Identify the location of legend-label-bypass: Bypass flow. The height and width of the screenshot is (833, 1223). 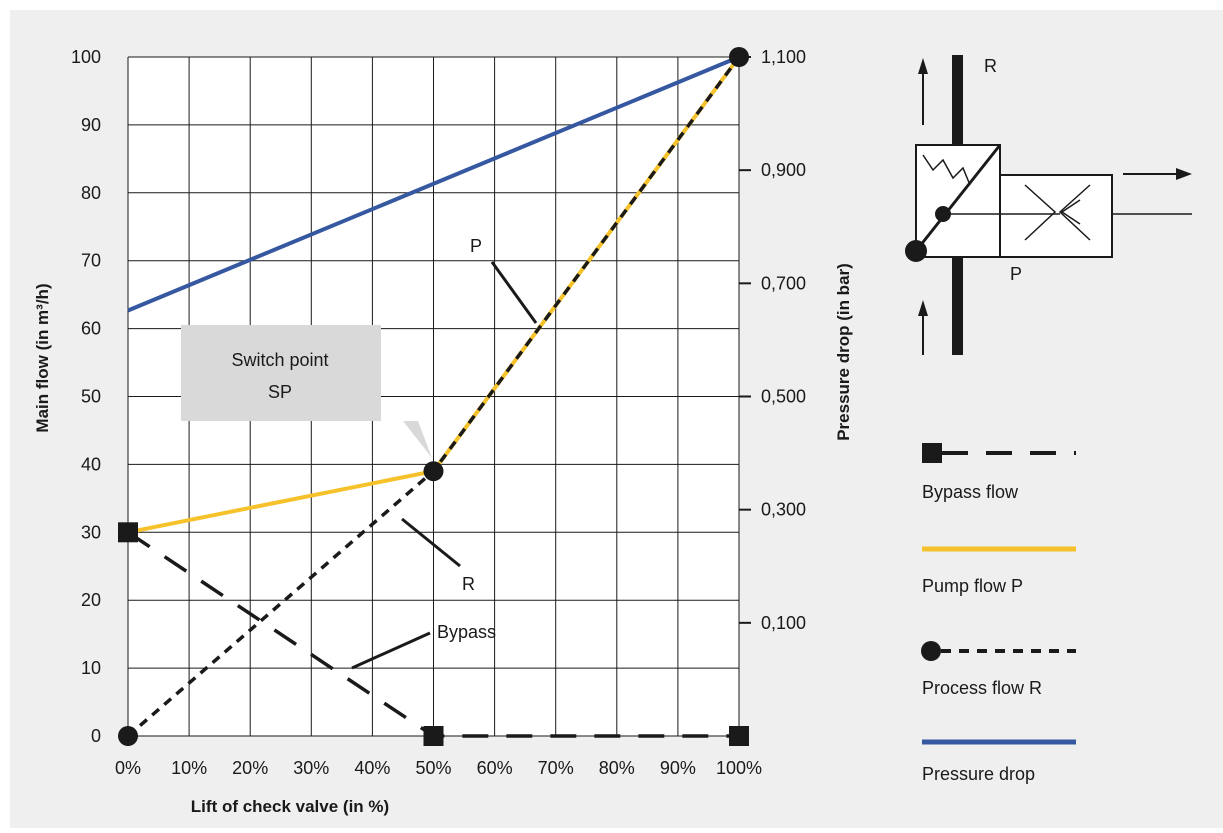
(970, 492).